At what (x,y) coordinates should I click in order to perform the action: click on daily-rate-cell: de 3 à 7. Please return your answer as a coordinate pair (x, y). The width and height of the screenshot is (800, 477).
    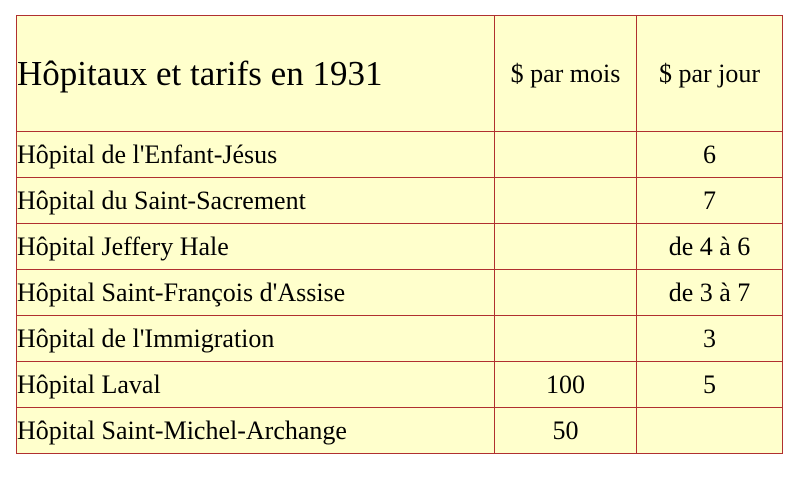
    Looking at the image, I should click on (709, 292).